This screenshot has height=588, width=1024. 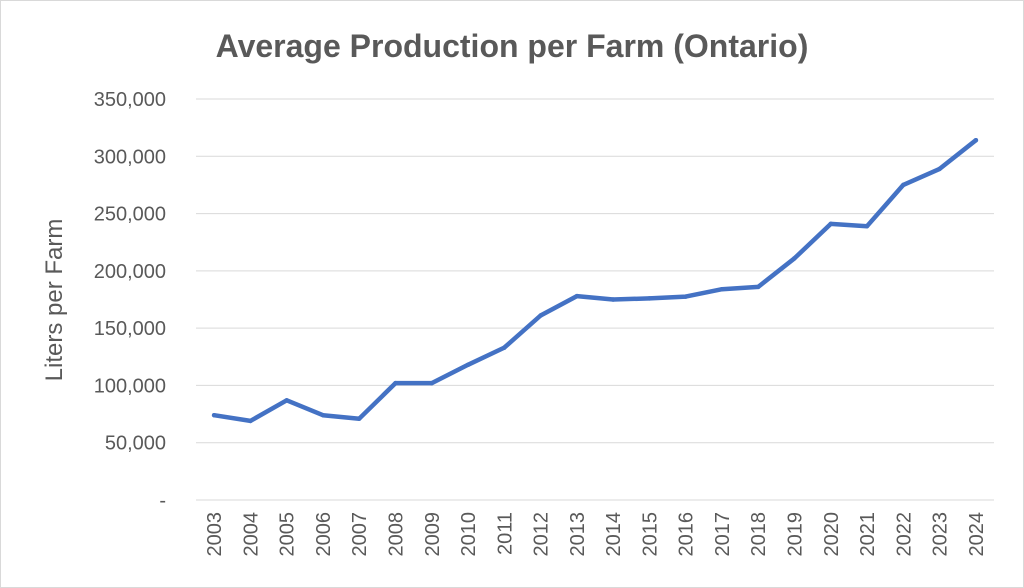 What do you see at coordinates (130, 329) in the screenshot?
I see `y-tick-label: 150,000` at bounding box center [130, 329].